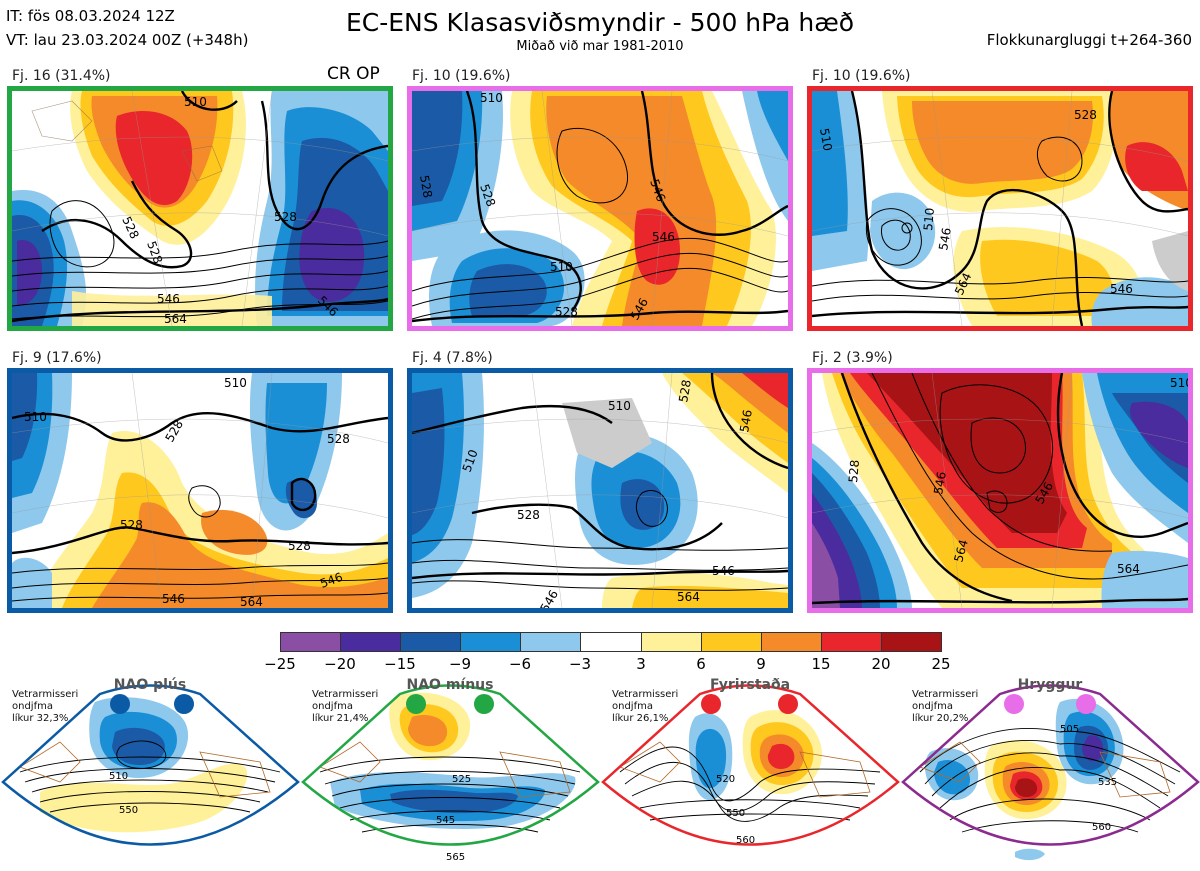 This screenshot has width=1200, height=871. I want to click on anomaly-colorbar, so click(611, 642).